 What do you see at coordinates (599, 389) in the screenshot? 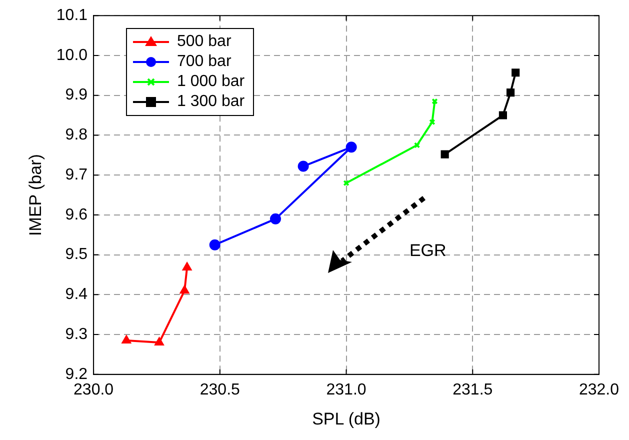
I see `x-tick-label: 232.0` at bounding box center [599, 389].